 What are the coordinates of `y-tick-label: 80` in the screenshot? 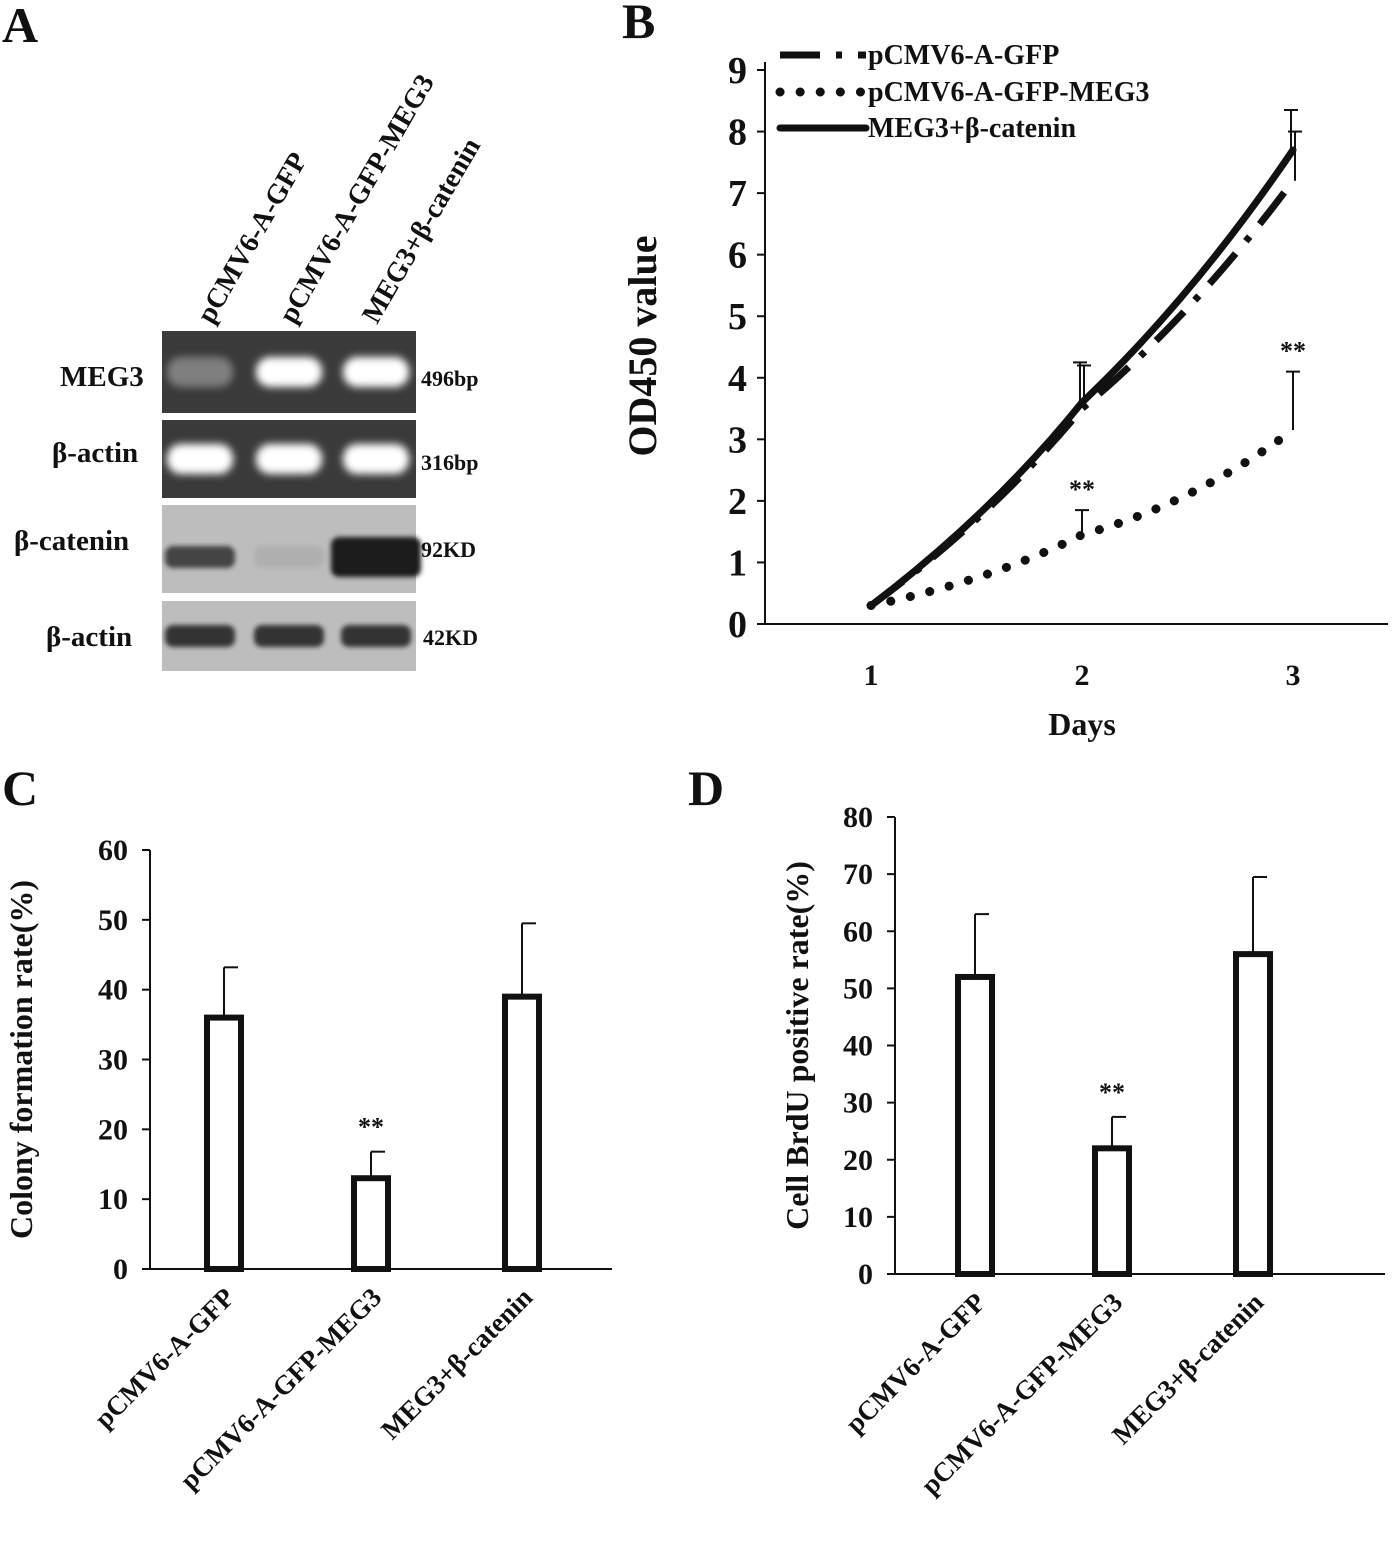 It's located at (858, 817).